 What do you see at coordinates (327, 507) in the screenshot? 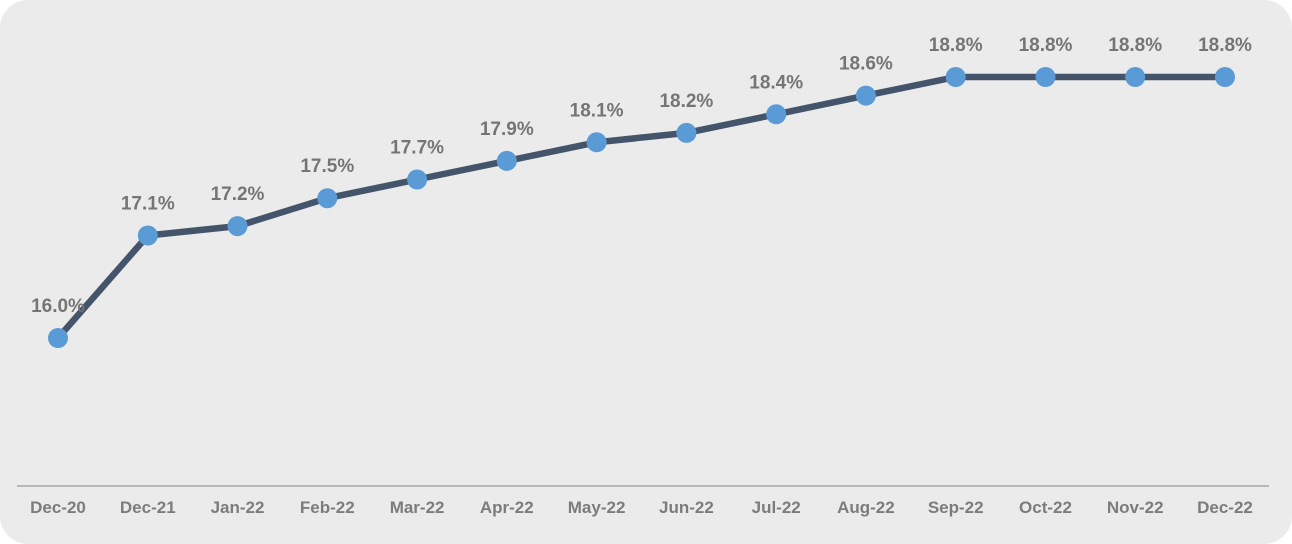
I see `x-axis-tick-label: Feb-22` at bounding box center [327, 507].